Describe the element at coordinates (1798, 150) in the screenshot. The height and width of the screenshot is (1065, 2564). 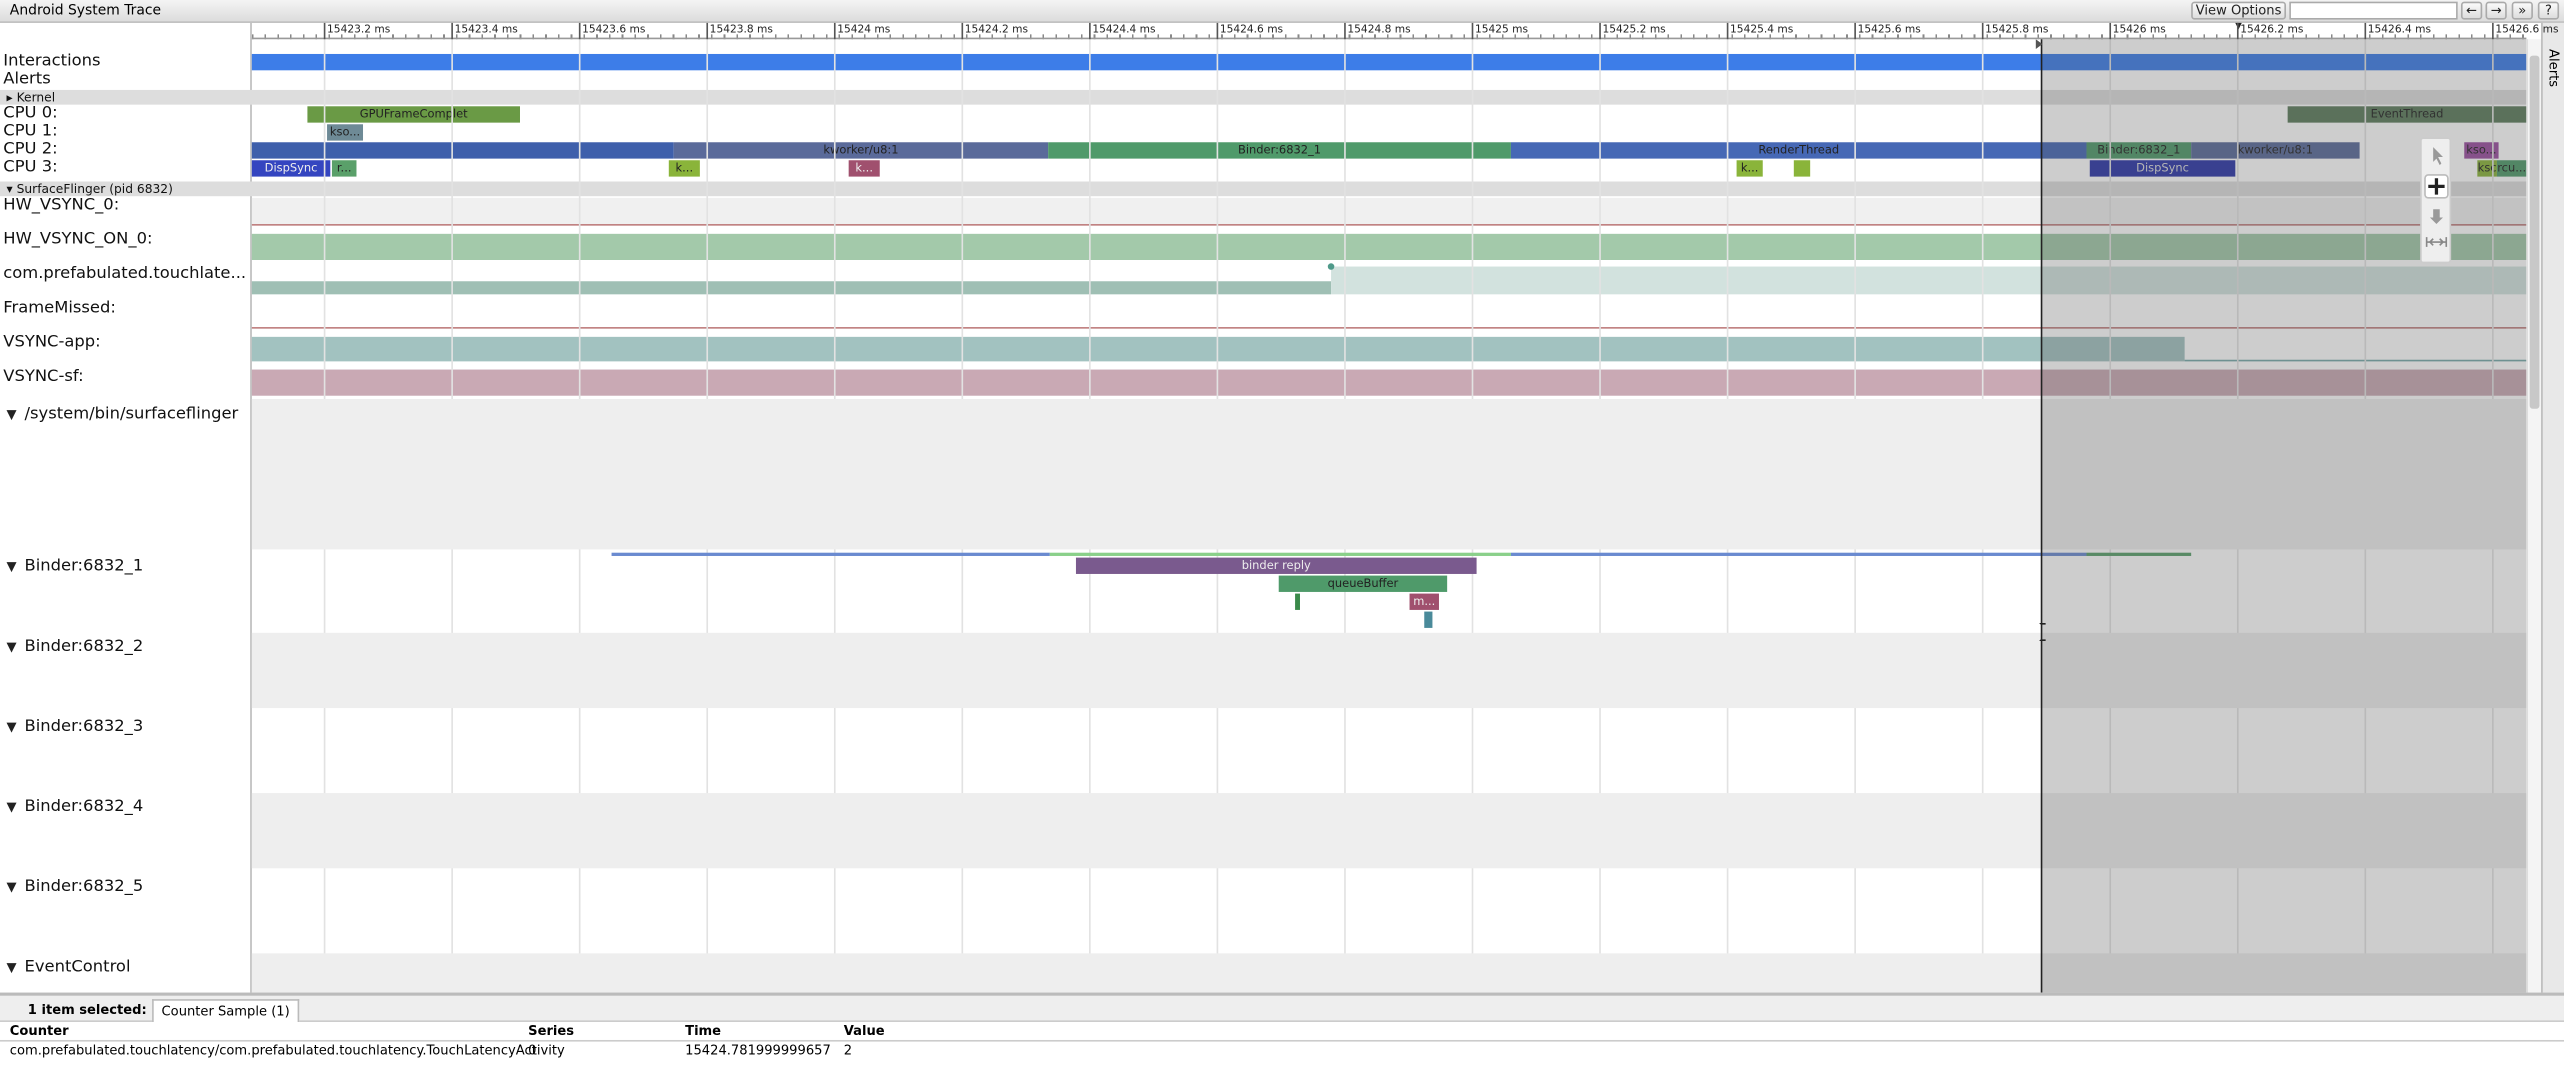
I see `slice: RenderThread` at that location.